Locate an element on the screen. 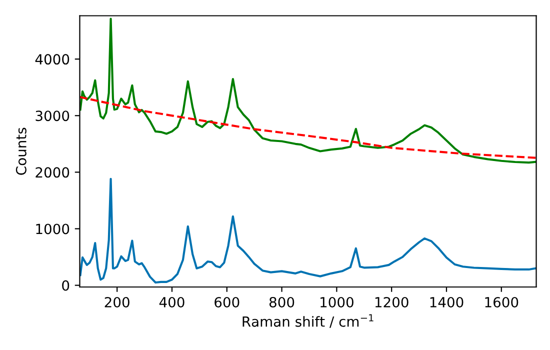 The image size is (550, 350). y-tick-label: 3000 is located at coordinates (53, 116).